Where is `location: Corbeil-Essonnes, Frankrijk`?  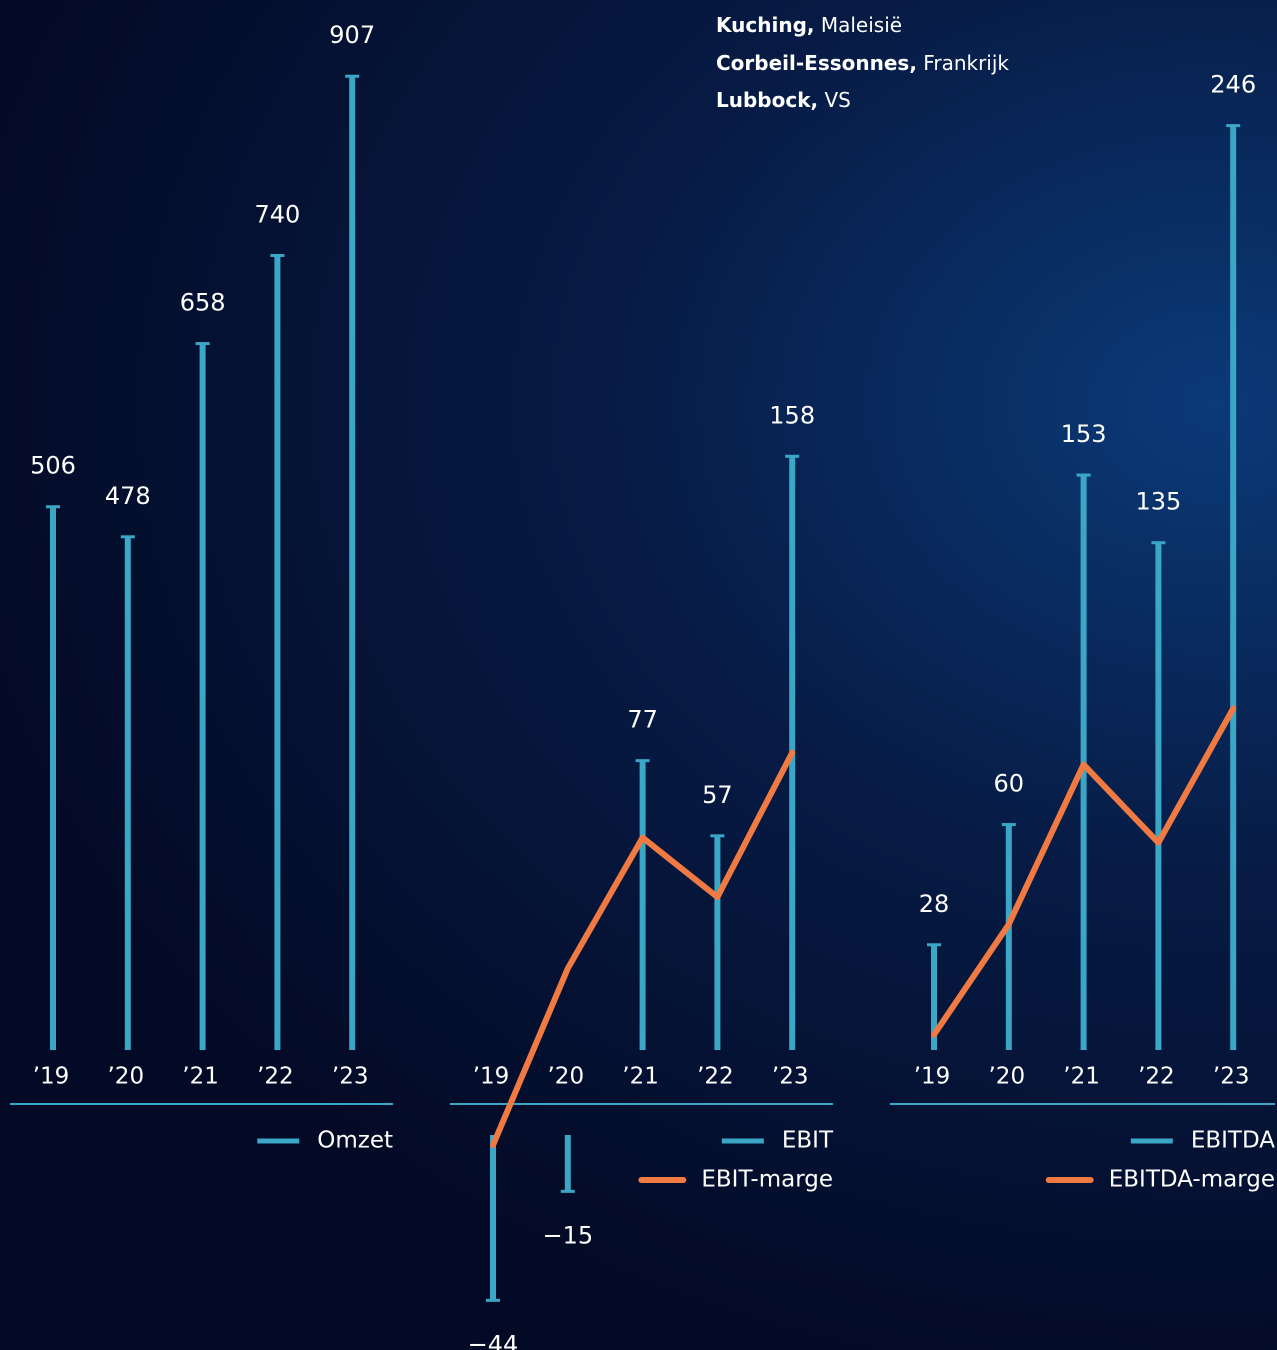 location: Corbeil-Essonnes, Frankrijk is located at coordinates (862, 63).